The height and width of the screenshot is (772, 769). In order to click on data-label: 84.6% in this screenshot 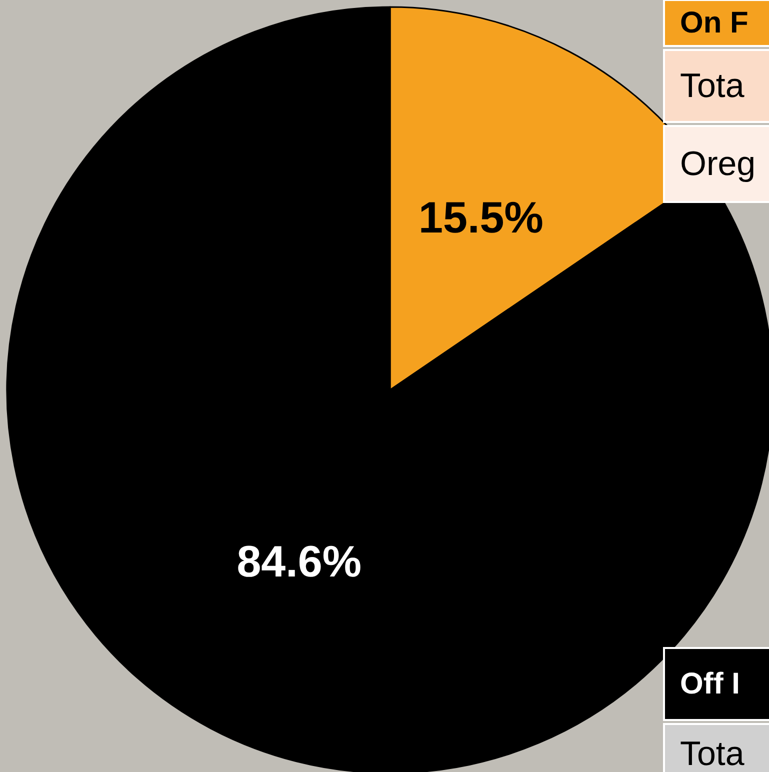, I will do `click(299, 561)`.